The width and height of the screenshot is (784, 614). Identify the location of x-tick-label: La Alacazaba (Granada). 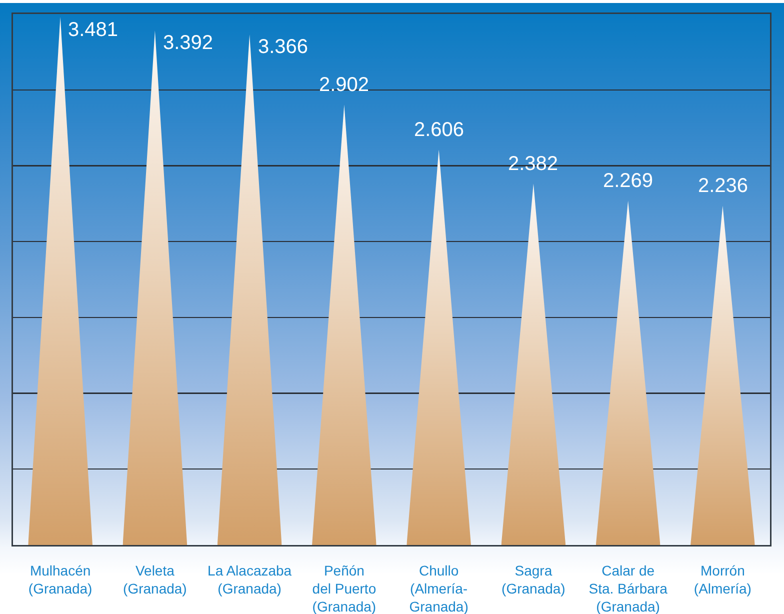
(250, 579).